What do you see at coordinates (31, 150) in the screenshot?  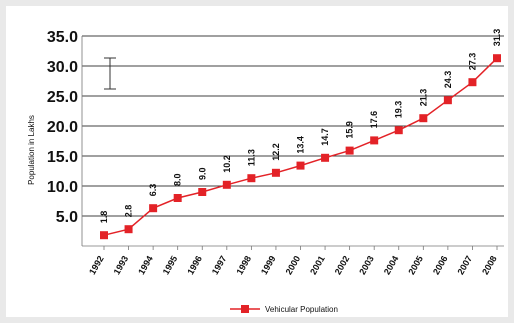 I see `y-axis-label: Population in Lakhs` at bounding box center [31, 150].